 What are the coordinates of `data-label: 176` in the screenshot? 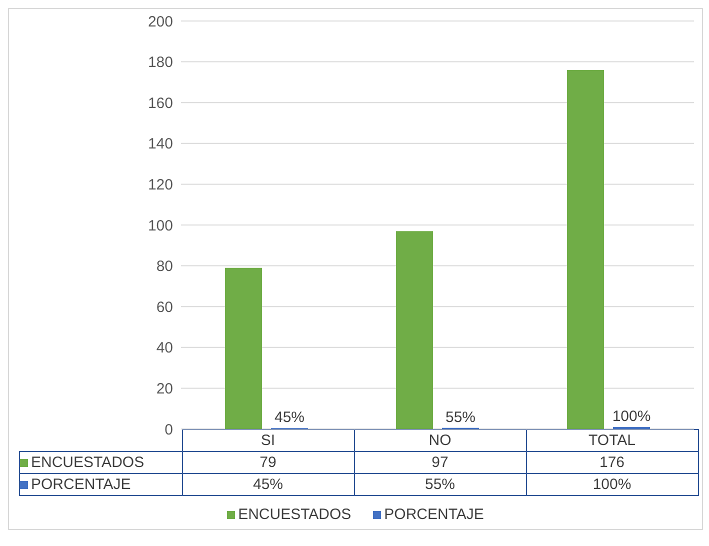 It's located at (612, 463).